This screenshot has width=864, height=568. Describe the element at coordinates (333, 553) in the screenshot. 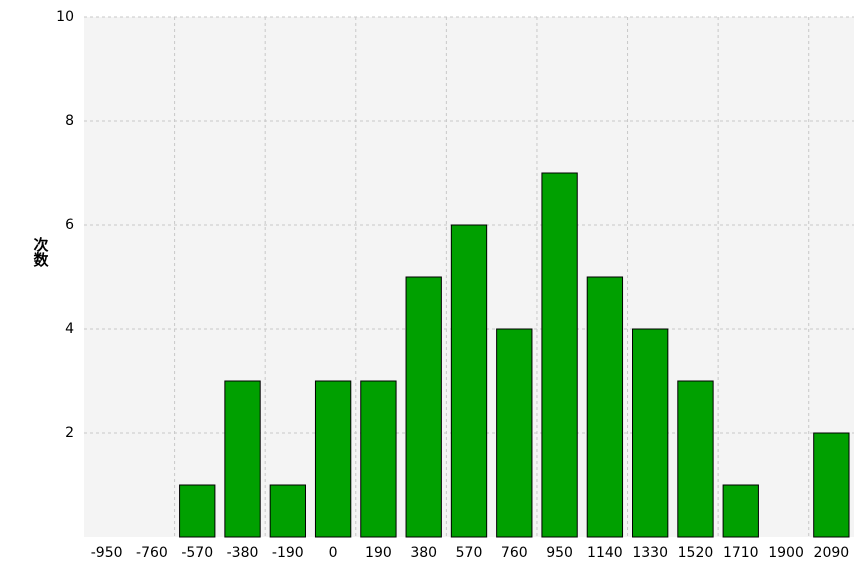

I see `x-tick-label: 0` at that location.